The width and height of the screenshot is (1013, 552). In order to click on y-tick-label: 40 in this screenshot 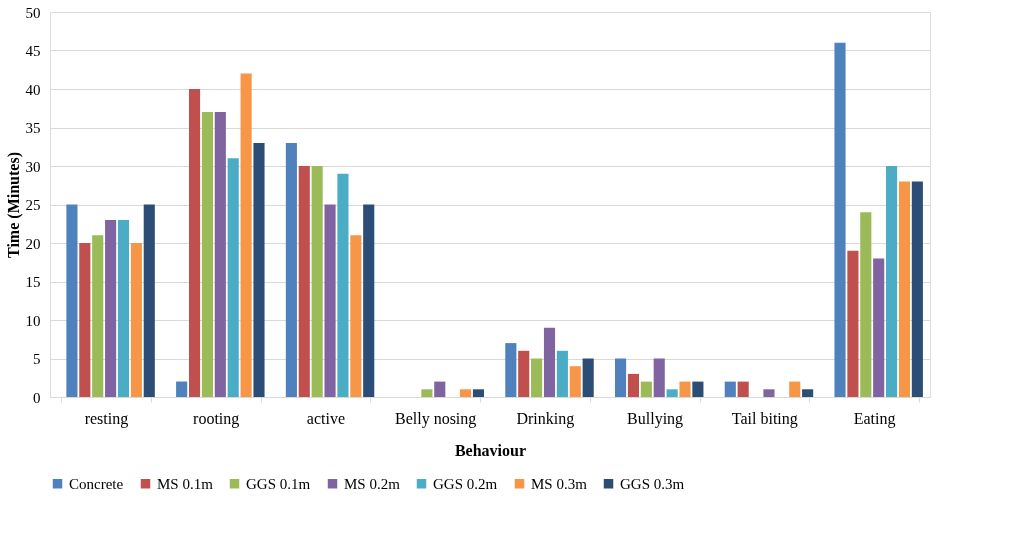, I will do `click(33, 89)`.